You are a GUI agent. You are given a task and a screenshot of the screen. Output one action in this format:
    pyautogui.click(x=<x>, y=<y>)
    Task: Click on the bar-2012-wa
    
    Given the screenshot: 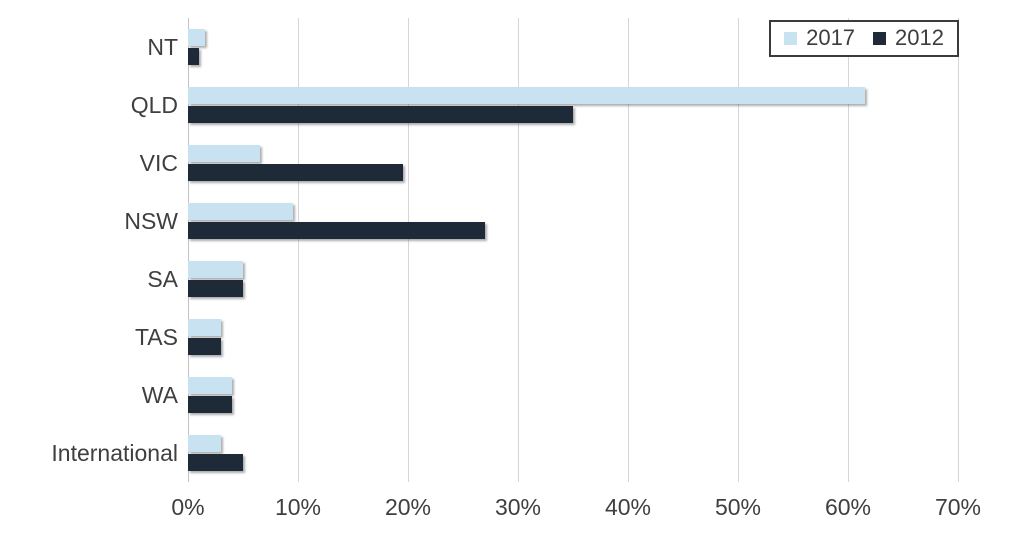 What is the action you would take?
    pyautogui.click(x=210, y=404)
    